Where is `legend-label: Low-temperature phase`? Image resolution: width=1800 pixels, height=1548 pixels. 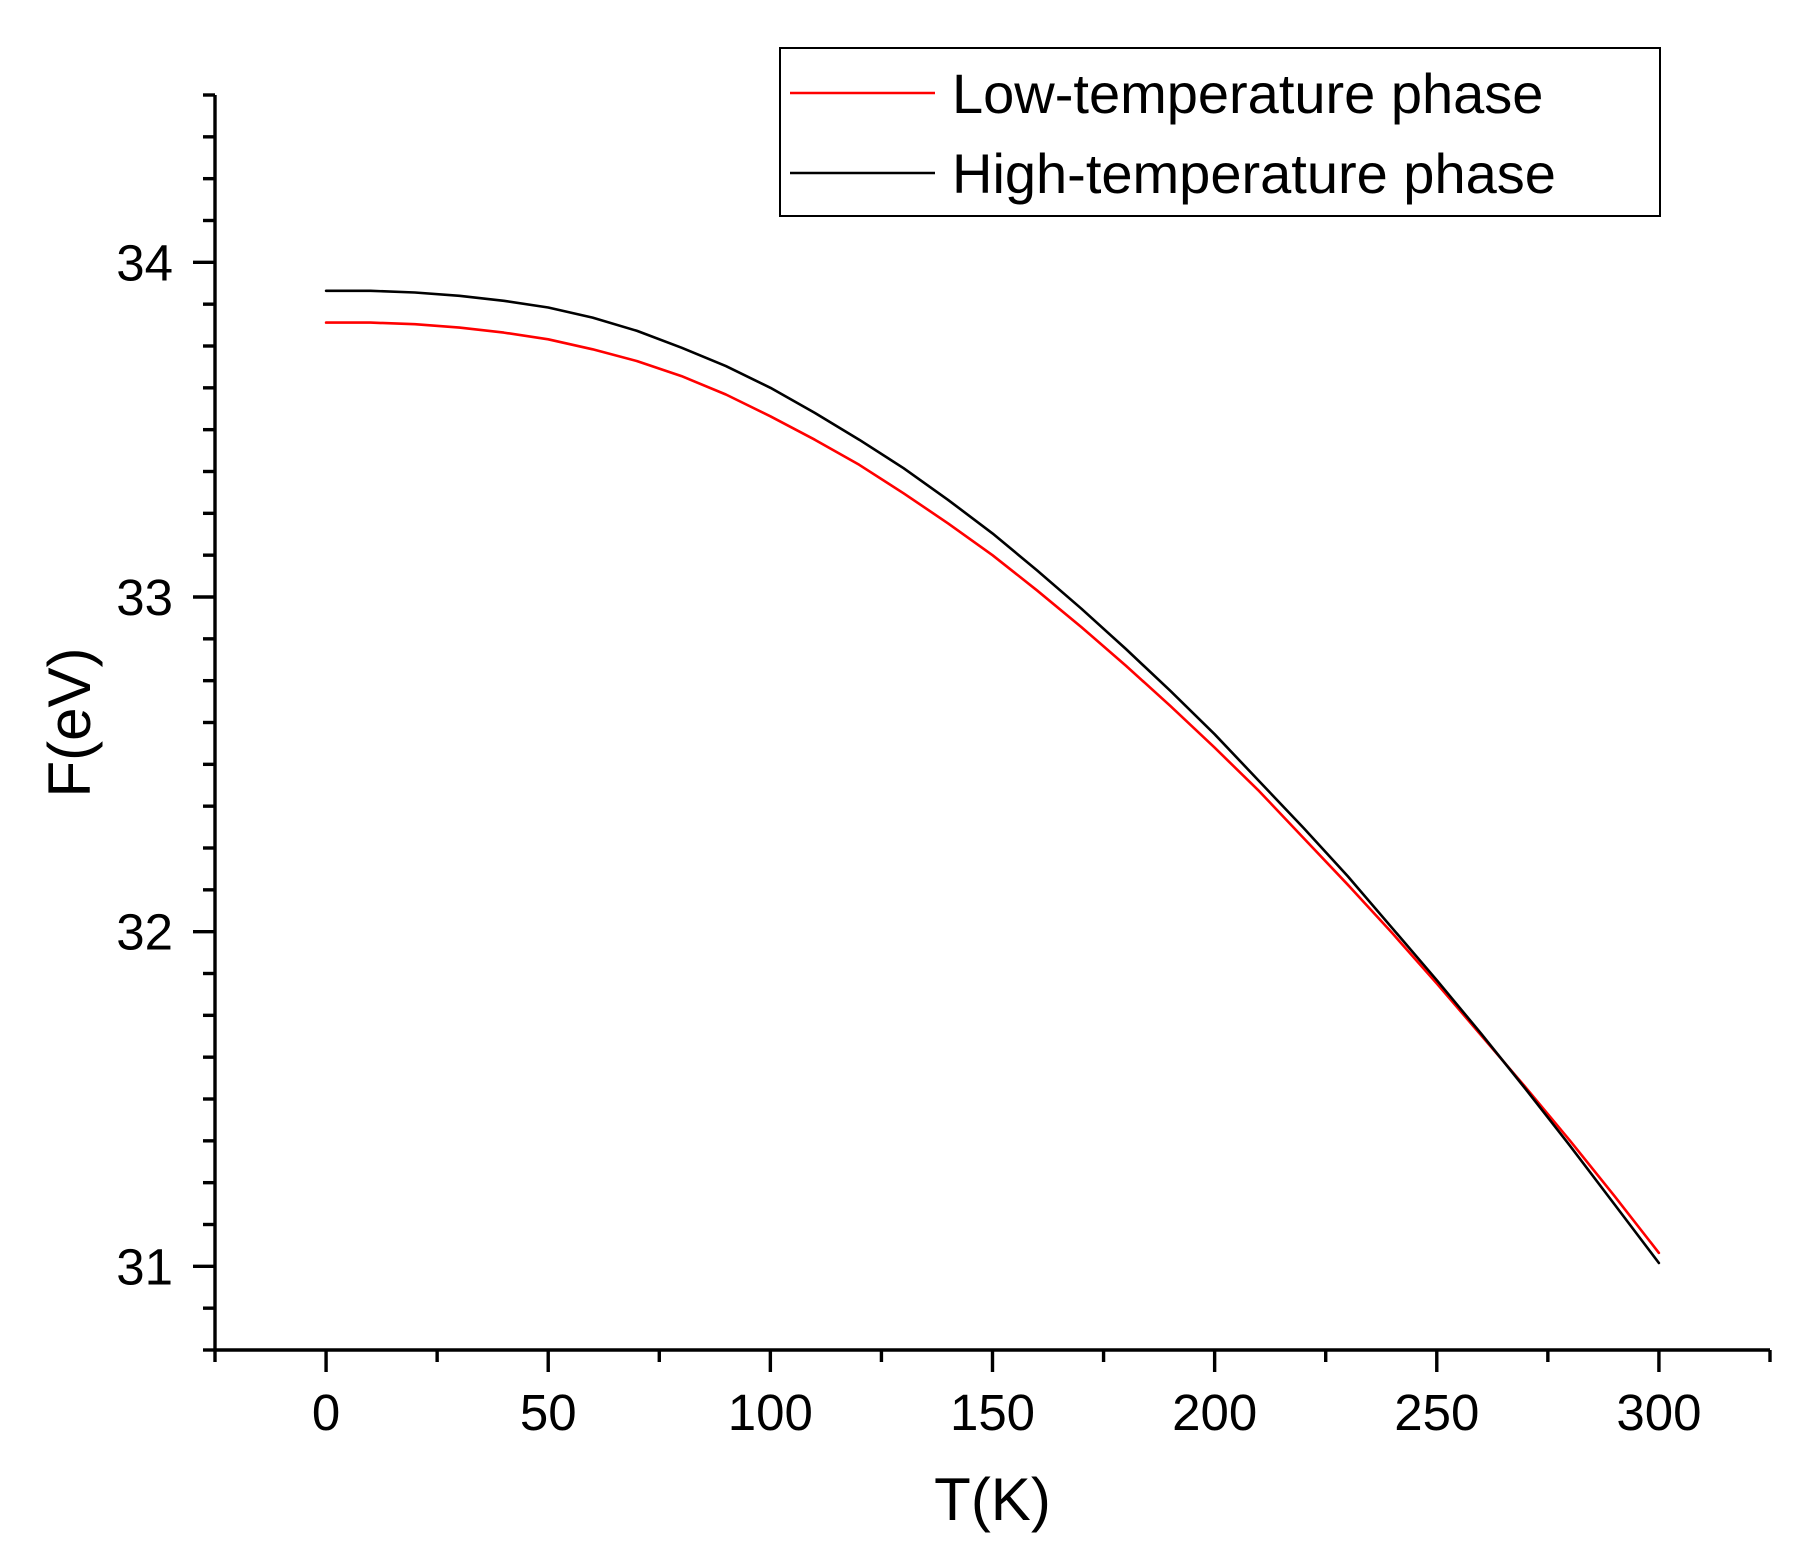 legend-label: Low-temperature phase is located at coordinates (1247, 93).